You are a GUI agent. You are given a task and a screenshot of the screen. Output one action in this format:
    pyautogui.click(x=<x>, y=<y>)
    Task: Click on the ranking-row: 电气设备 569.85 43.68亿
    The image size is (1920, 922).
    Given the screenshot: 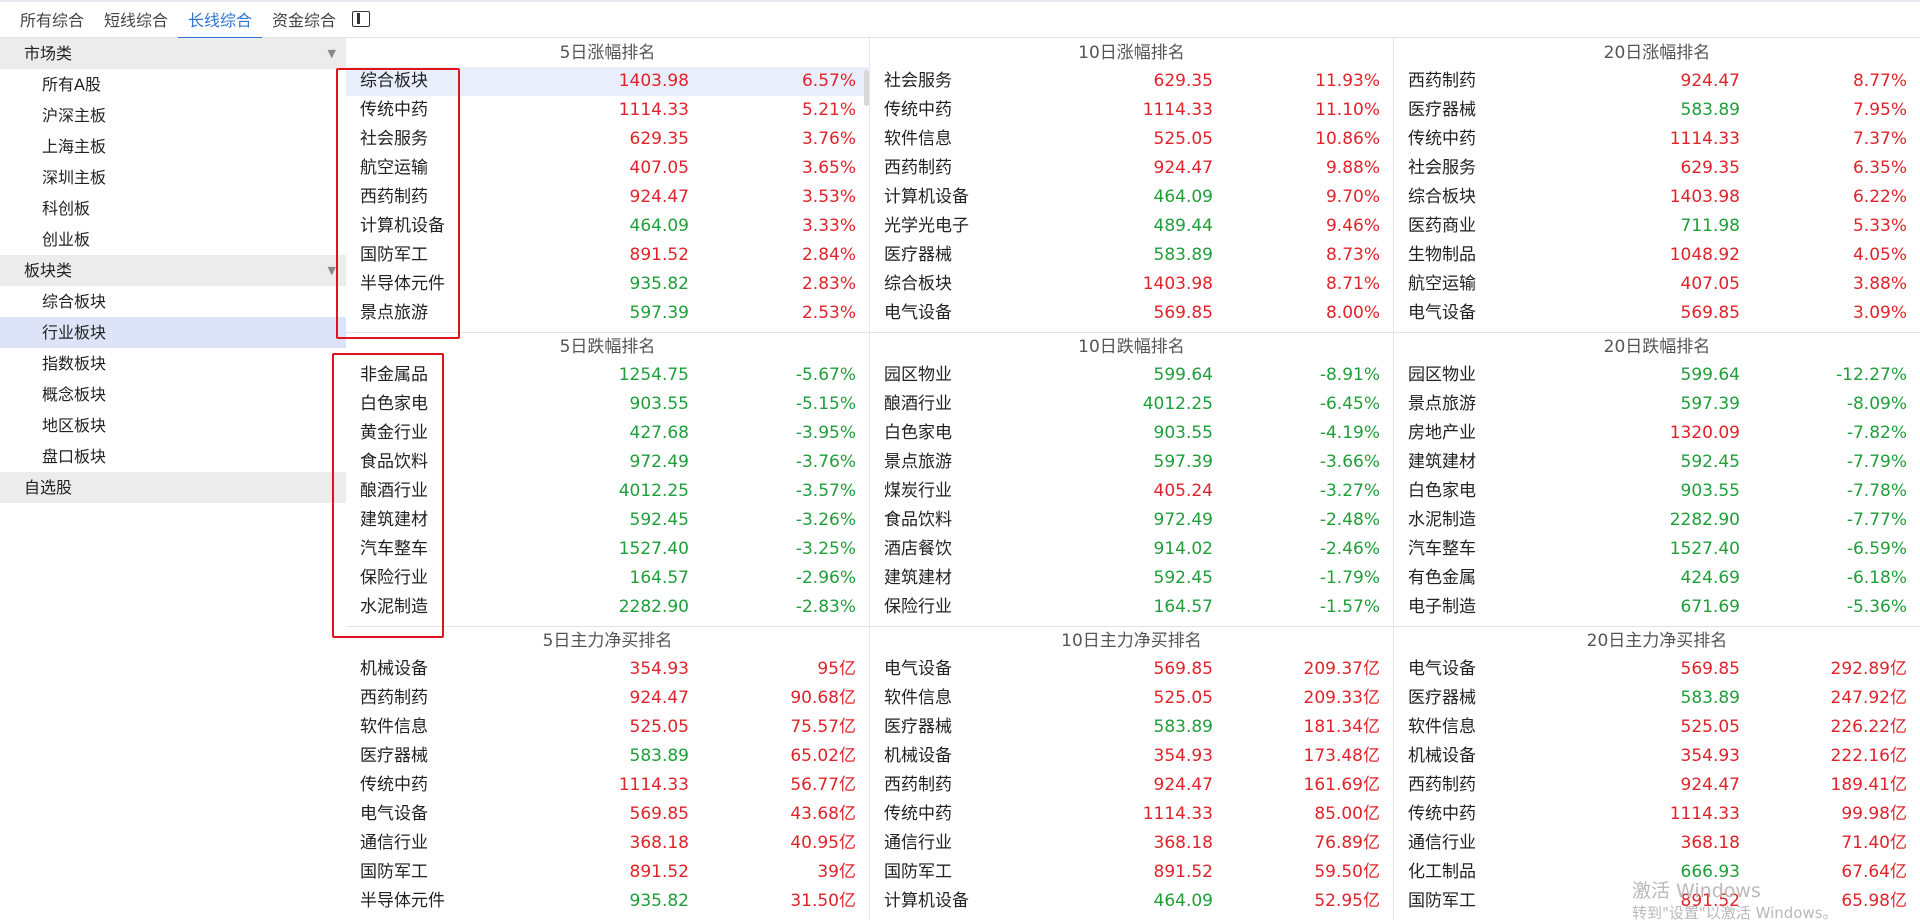 What is the action you would take?
    pyautogui.click(x=607, y=814)
    